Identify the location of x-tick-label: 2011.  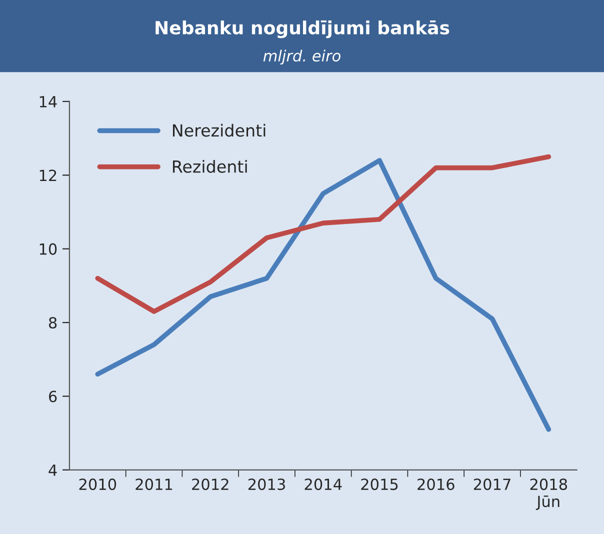
(154, 484).